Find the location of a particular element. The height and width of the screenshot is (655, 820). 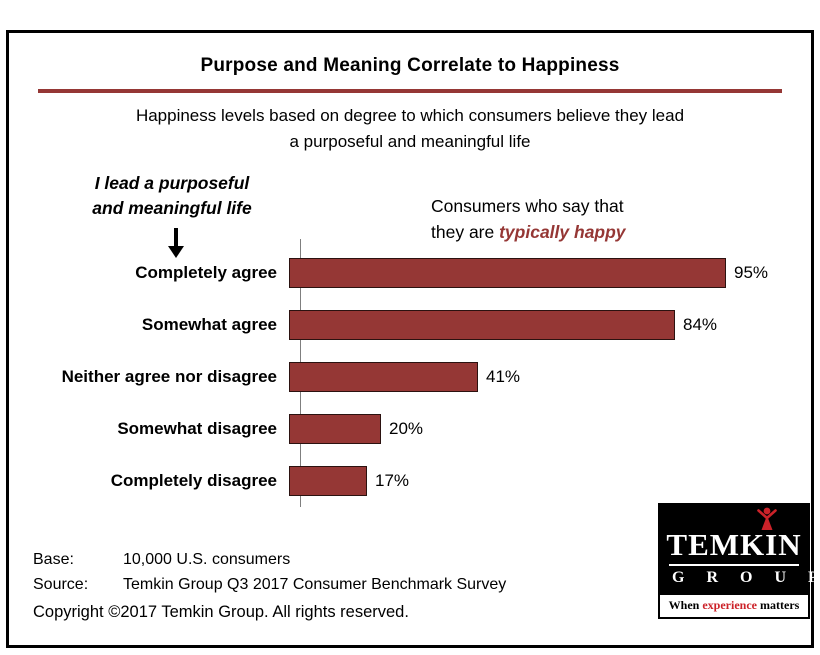

annotation-left-line-1: I lead a purposeful is located at coordinates (172, 183).